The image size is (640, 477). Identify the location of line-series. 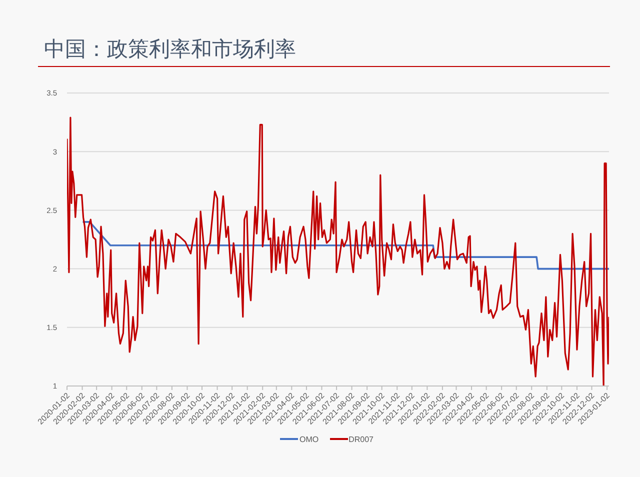
(345, 245).